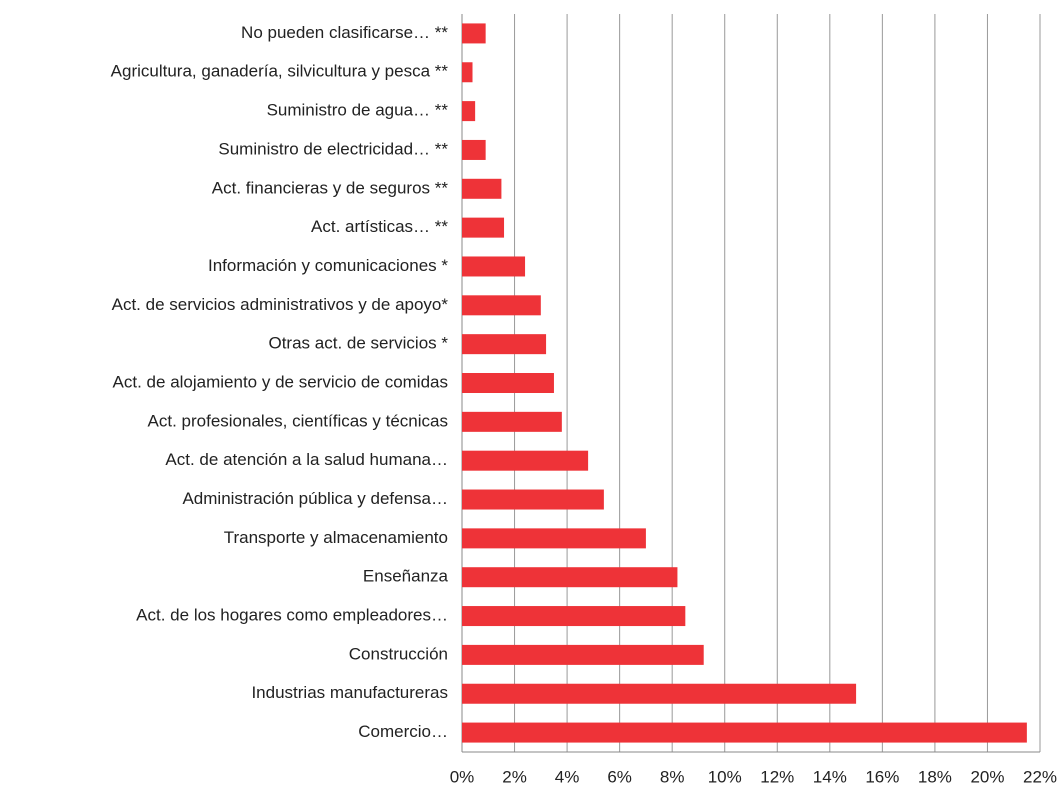 Image resolution: width=1064 pixels, height=796 pixels. What do you see at coordinates (398, 653) in the screenshot?
I see `y-tick-label: Construcción` at bounding box center [398, 653].